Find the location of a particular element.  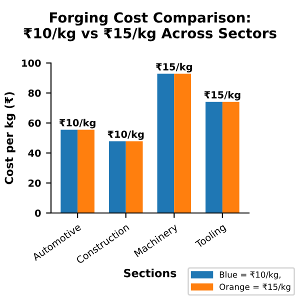

y-axis-title: Cost per kg (₹) is located at coordinates (10, 138).